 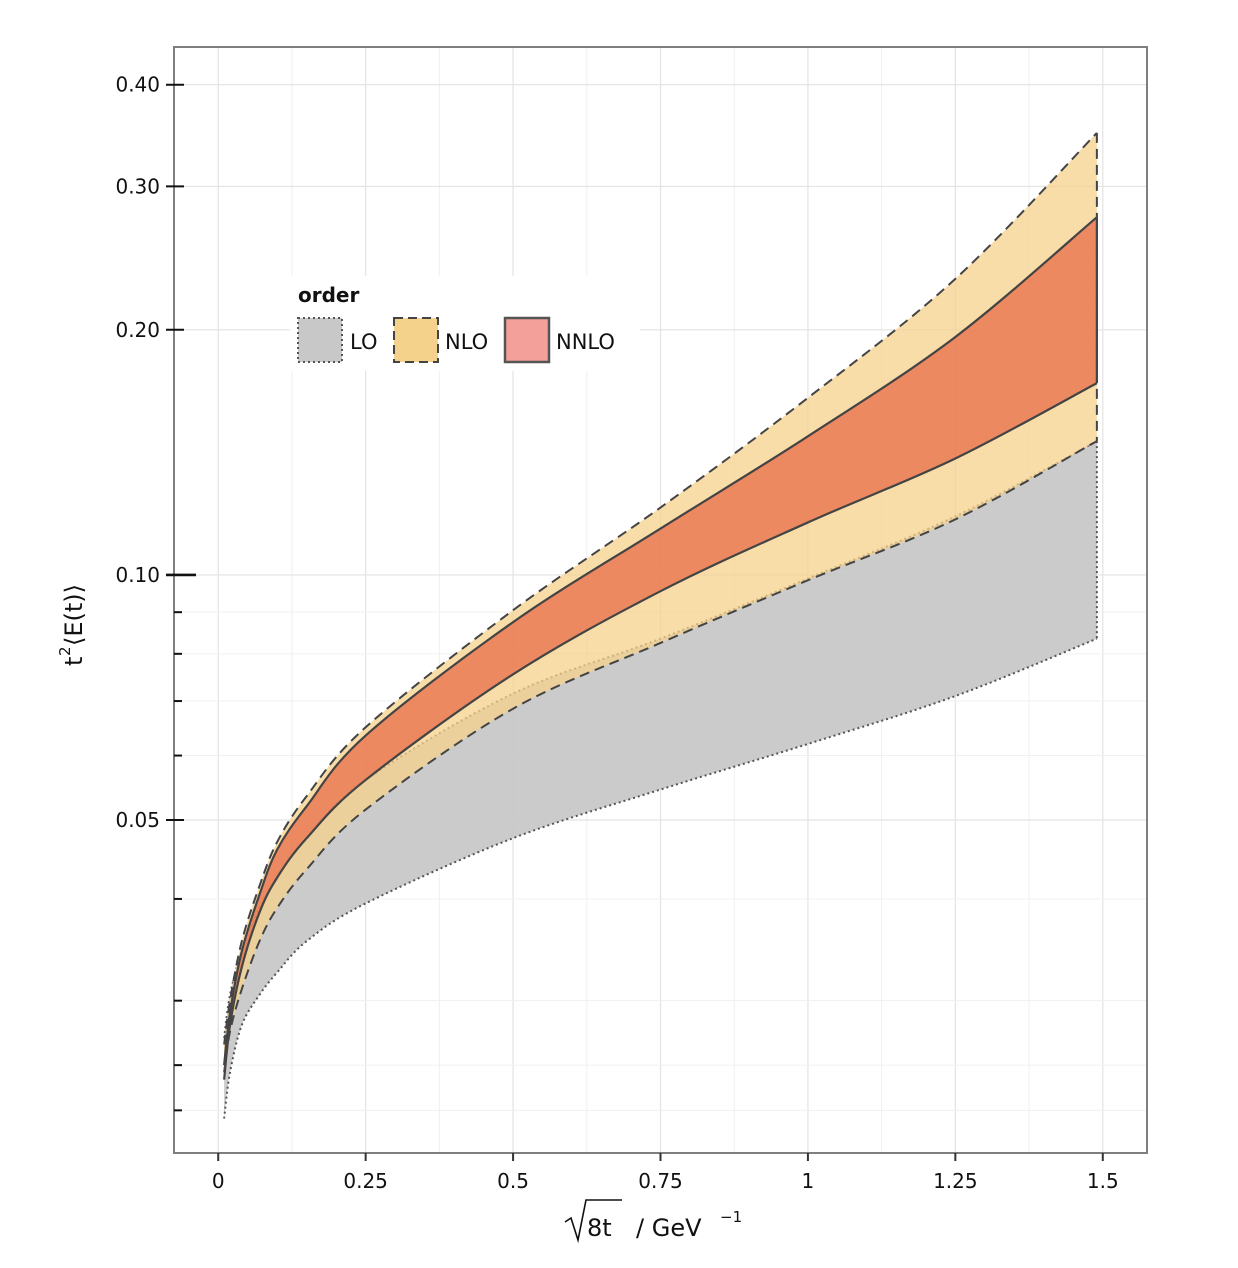 I want to click on x-tick-label: 0.25, so click(x=365, y=1181).